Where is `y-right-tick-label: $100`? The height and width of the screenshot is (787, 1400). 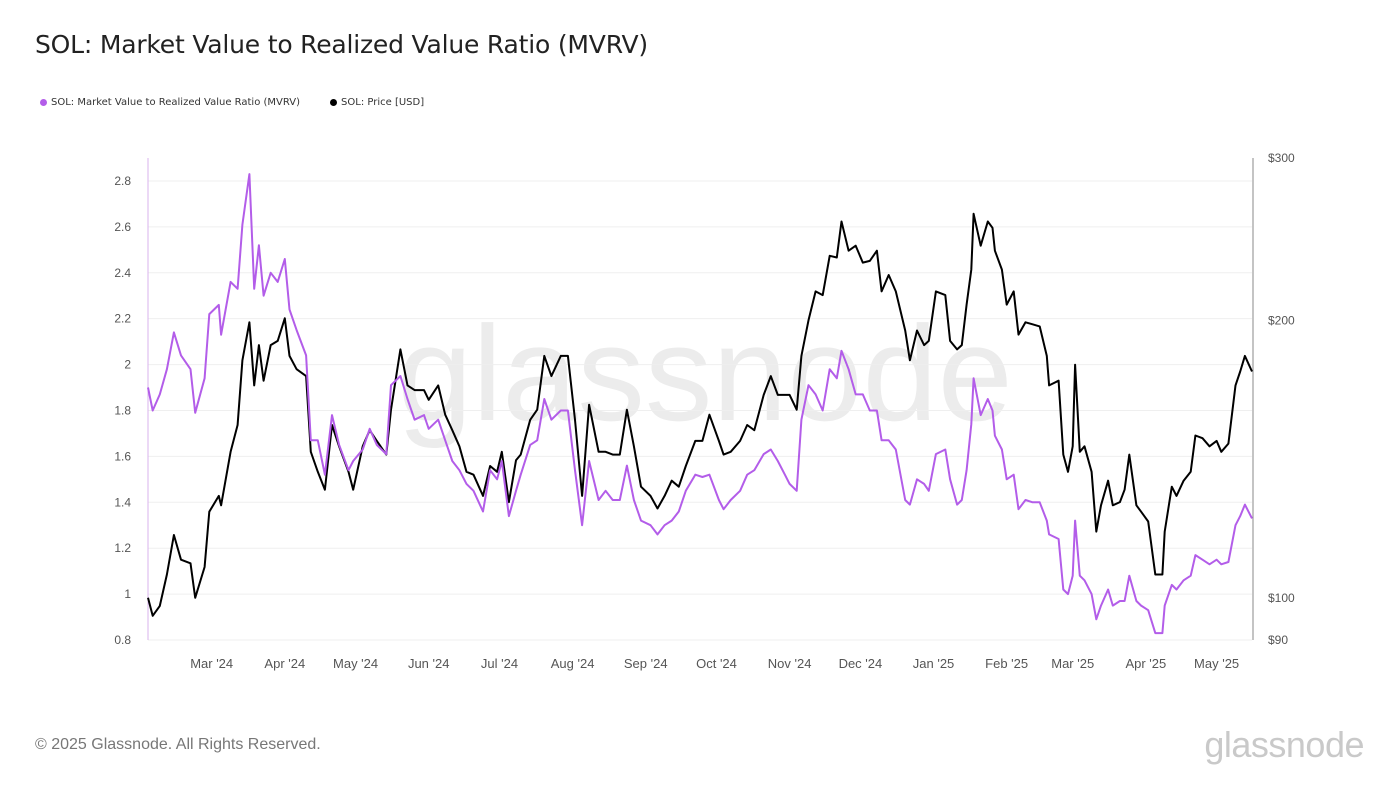 y-right-tick-label: $100 is located at coordinates (1281, 598).